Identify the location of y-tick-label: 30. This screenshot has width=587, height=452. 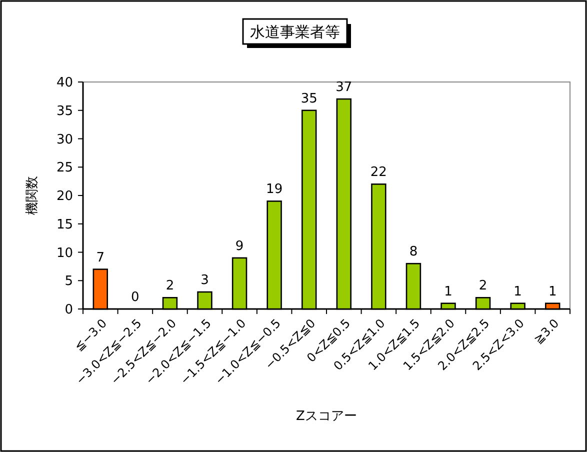
(64, 140).